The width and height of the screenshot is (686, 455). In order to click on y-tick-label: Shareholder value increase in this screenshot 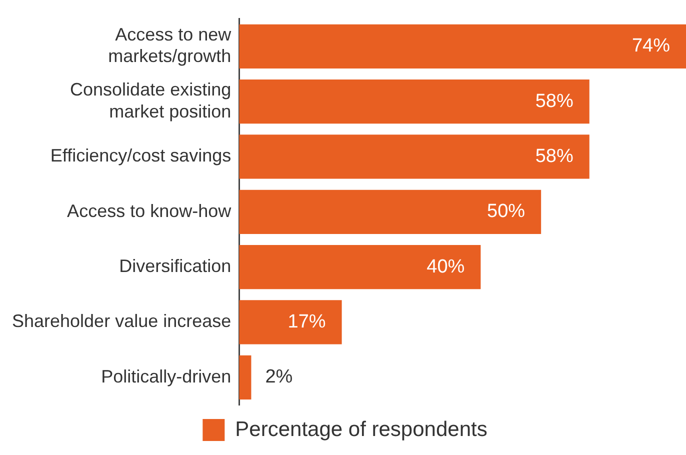, I will do `click(122, 321)`.